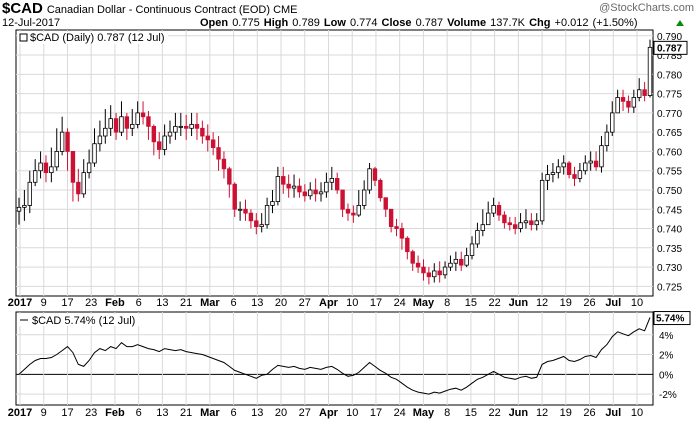  Describe the element at coordinates (519, 413) in the screenshot. I see `x-axis-label: Jun` at that location.